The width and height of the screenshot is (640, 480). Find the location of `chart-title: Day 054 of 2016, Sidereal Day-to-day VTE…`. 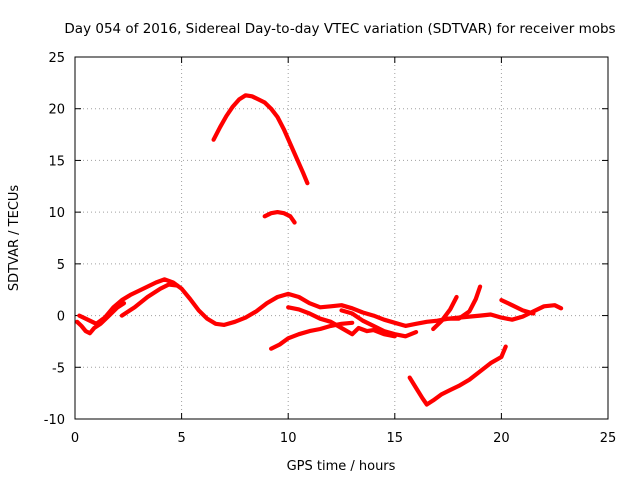

chart-title: Day 054 of 2016, Sidereal Day-to-day VTE… is located at coordinates (339, 29).